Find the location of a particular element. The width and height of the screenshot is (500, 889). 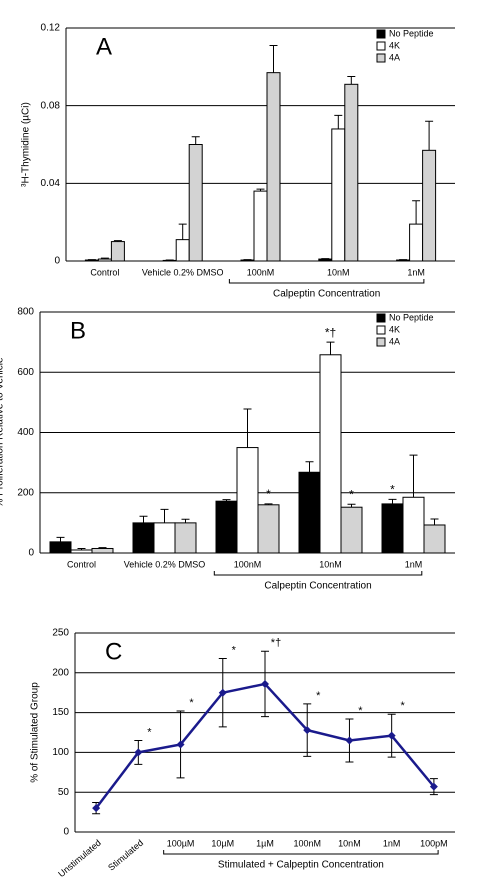

legend-label: No Peptide is located at coordinates (411, 33).